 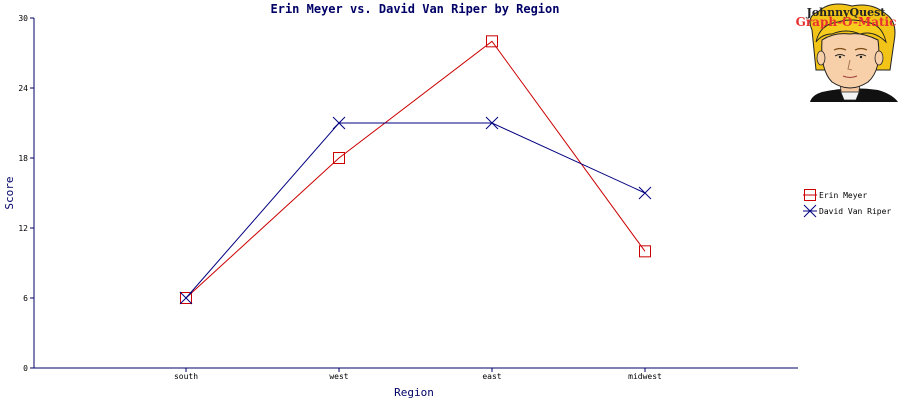 What do you see at coordinates (23, 88) in the screenshot?
I see `y-tick-label: 24` at bounding box center [23, 88].